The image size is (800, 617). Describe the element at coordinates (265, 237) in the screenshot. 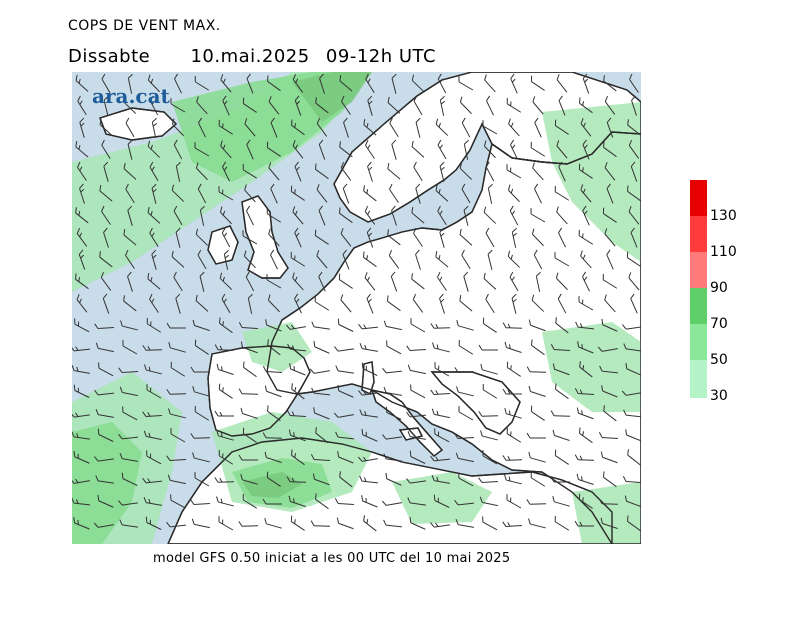

I see `land-great-britain-coastline` at that location.